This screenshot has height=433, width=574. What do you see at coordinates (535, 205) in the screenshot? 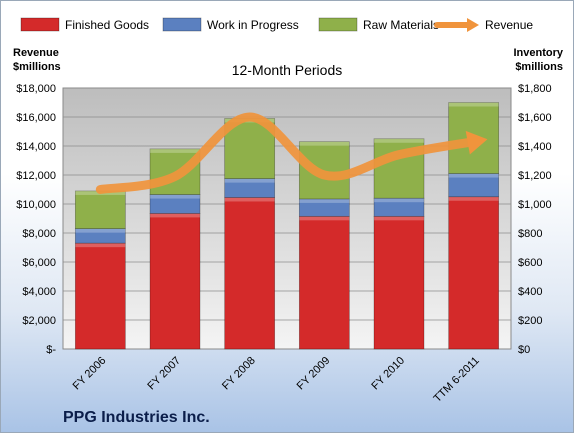
I see `right-tick-label: $1,000` at bounding box center [535, 205].